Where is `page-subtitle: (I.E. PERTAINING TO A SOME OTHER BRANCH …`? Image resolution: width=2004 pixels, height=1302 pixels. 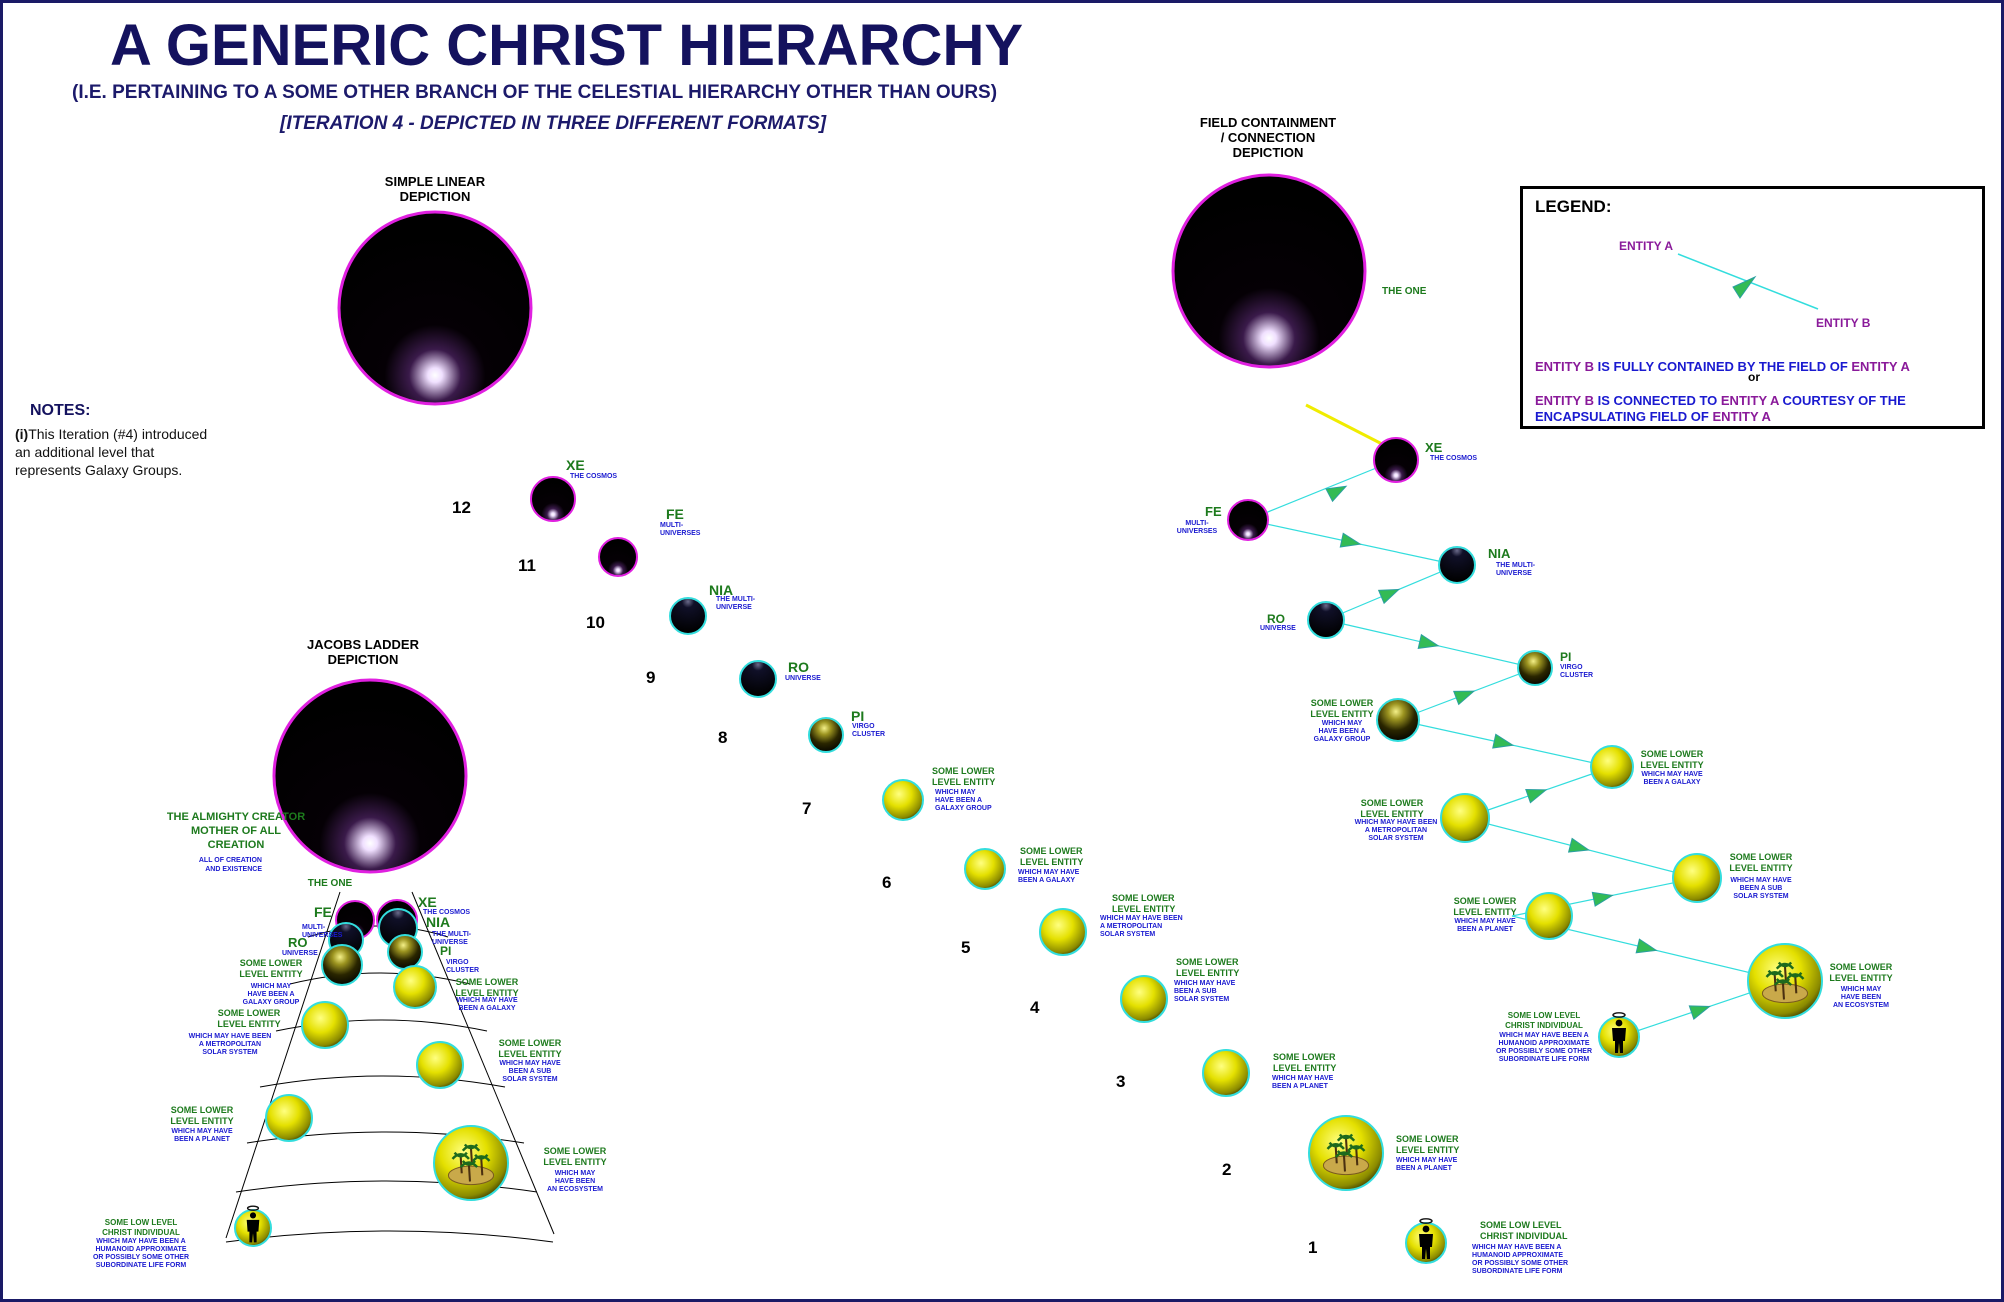 page-subtitle: (I.E. PERTAINING TO A SOME OTHER BRANCH … is located at coordinates (535, 92).